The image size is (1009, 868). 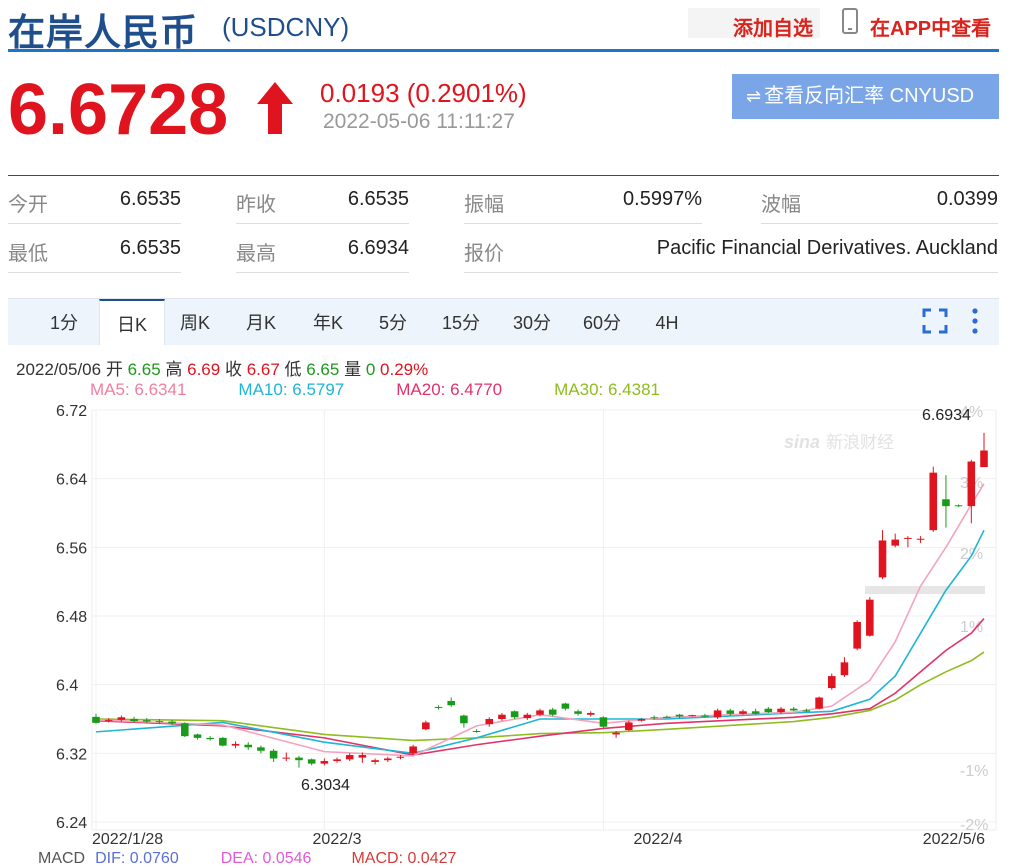 What do you see at coordinates (667, 323) in the screenshot?
I see `tab-10: 4H` at bounding box center [667, 323].